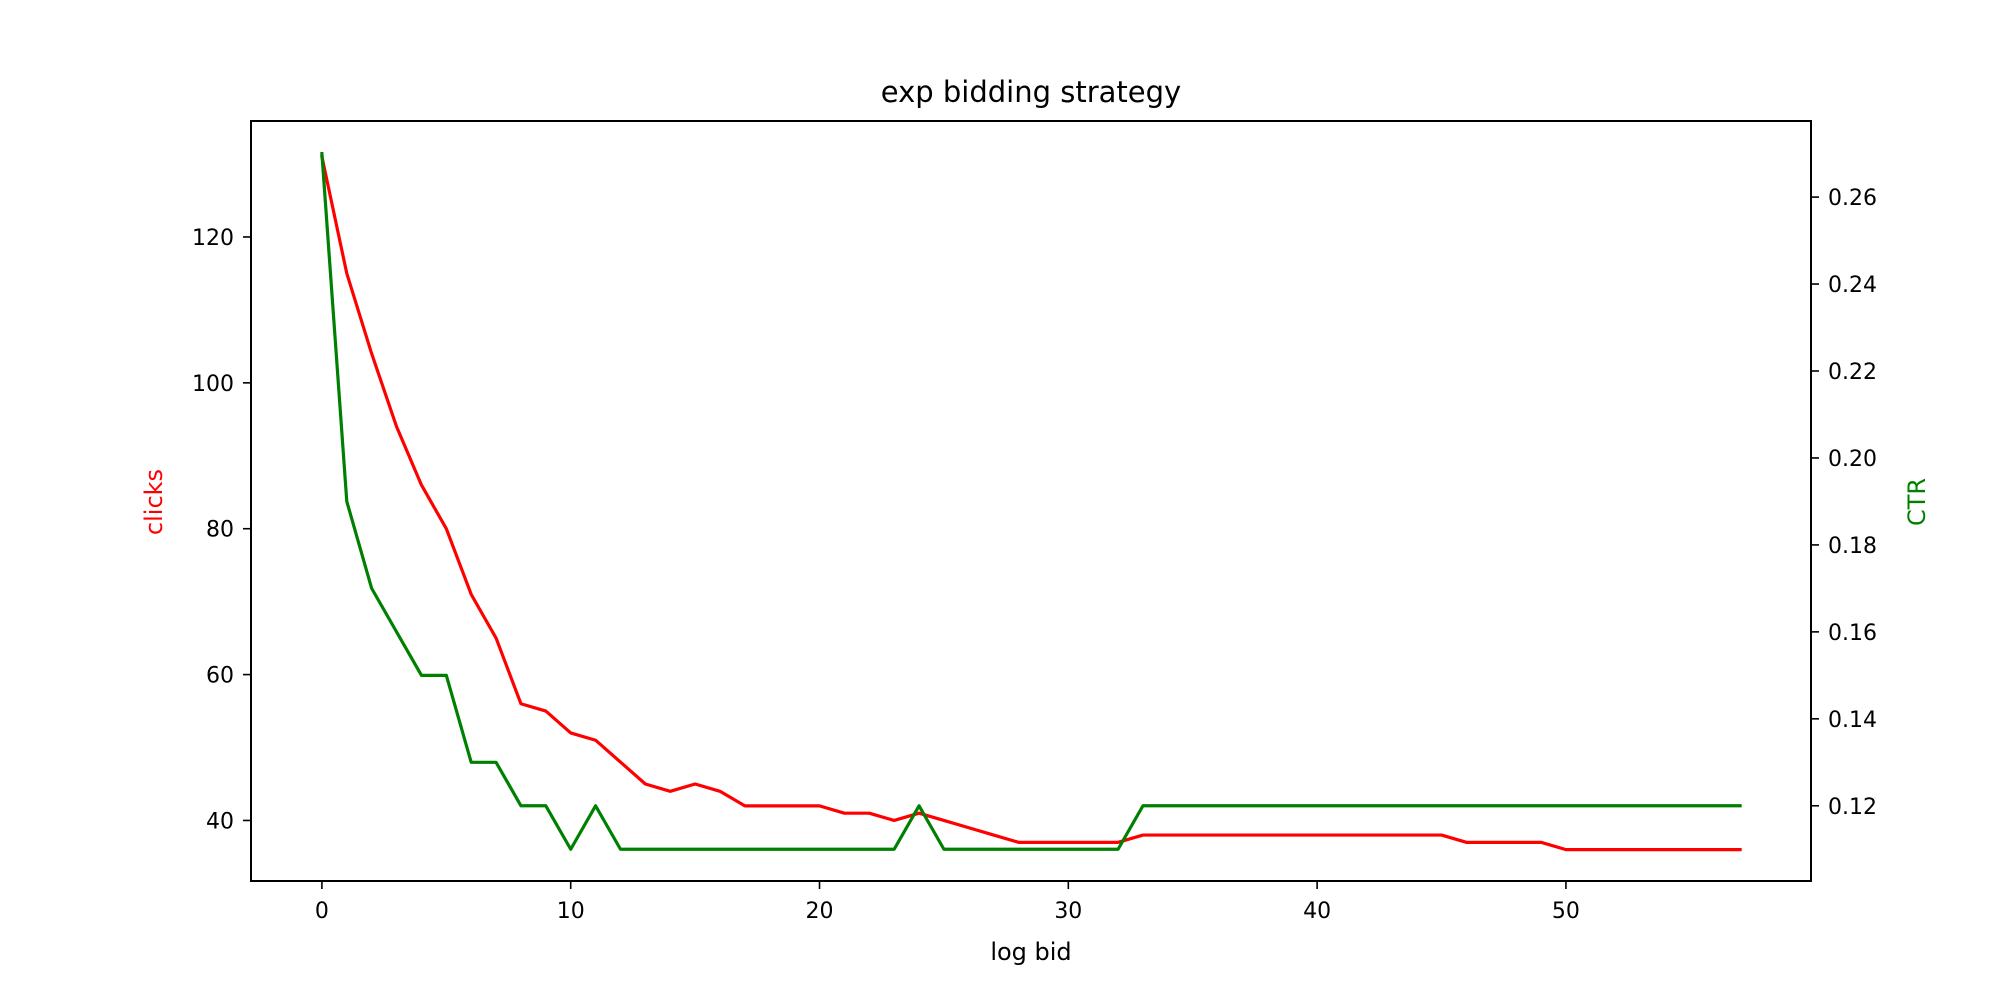 The height and width of the screenshot is (1000, 2000). I want to click on y-right-tick-label: 0.26, so click(1852, 198).